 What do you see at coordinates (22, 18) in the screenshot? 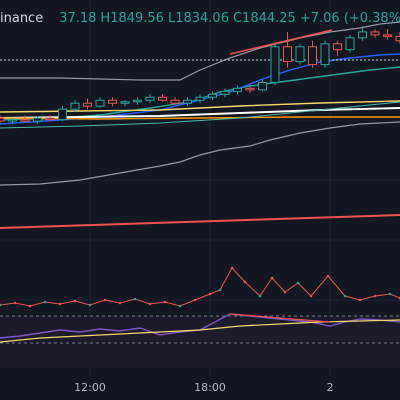
I see `exchange-name: inance` at bounding box center [22, 18].